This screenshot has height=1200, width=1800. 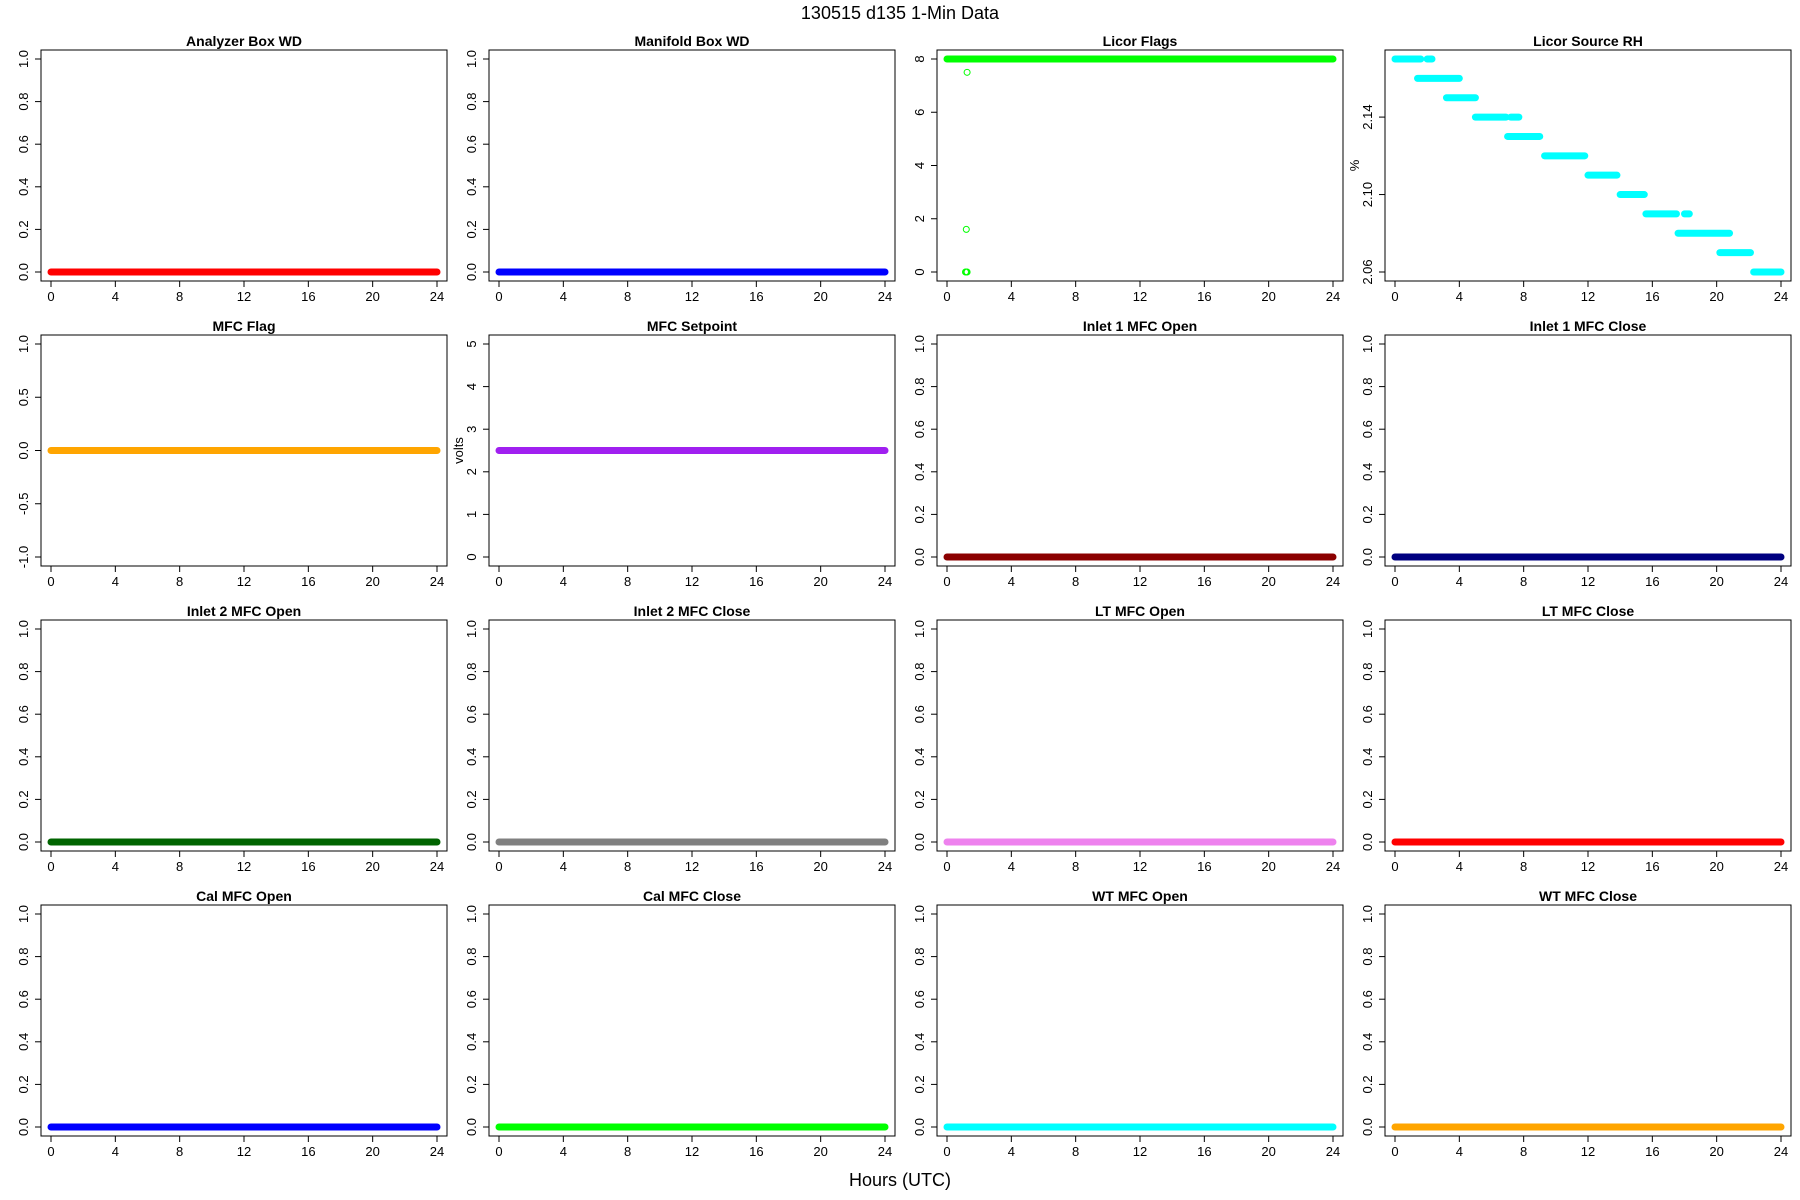 What do you see at coordinates (1588, 611) in the screenshot?
I see `panel-title: LT MFC Close` at bounding box center [1588, 611].